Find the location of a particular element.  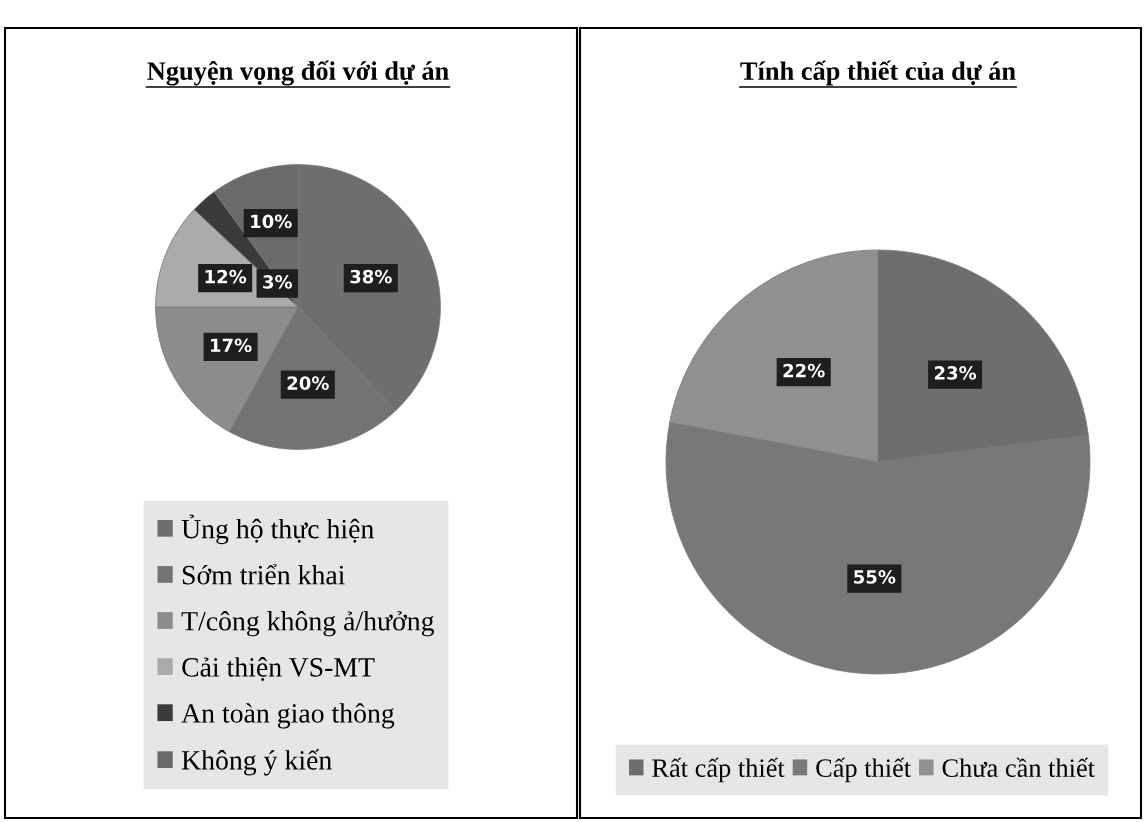

data-label: 23% is located at coordinates (955, 373).